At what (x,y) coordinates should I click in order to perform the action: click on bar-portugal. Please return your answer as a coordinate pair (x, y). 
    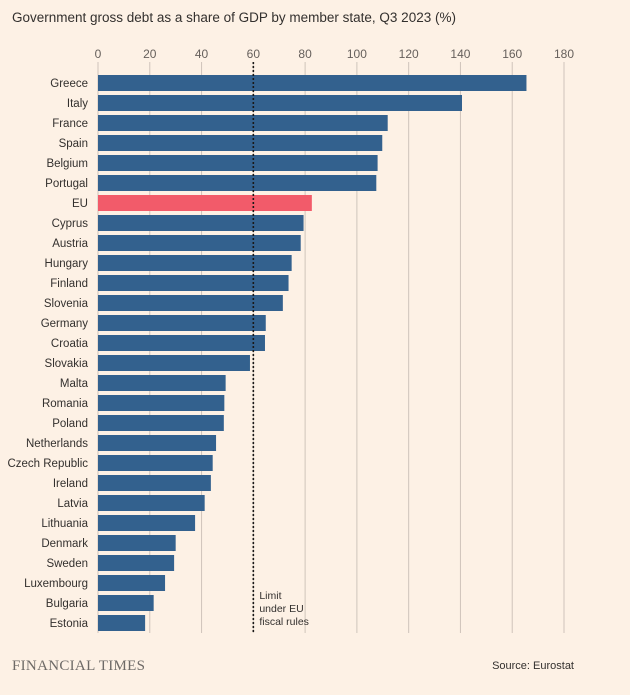
    Looking at the image, I should click on (237, 183).